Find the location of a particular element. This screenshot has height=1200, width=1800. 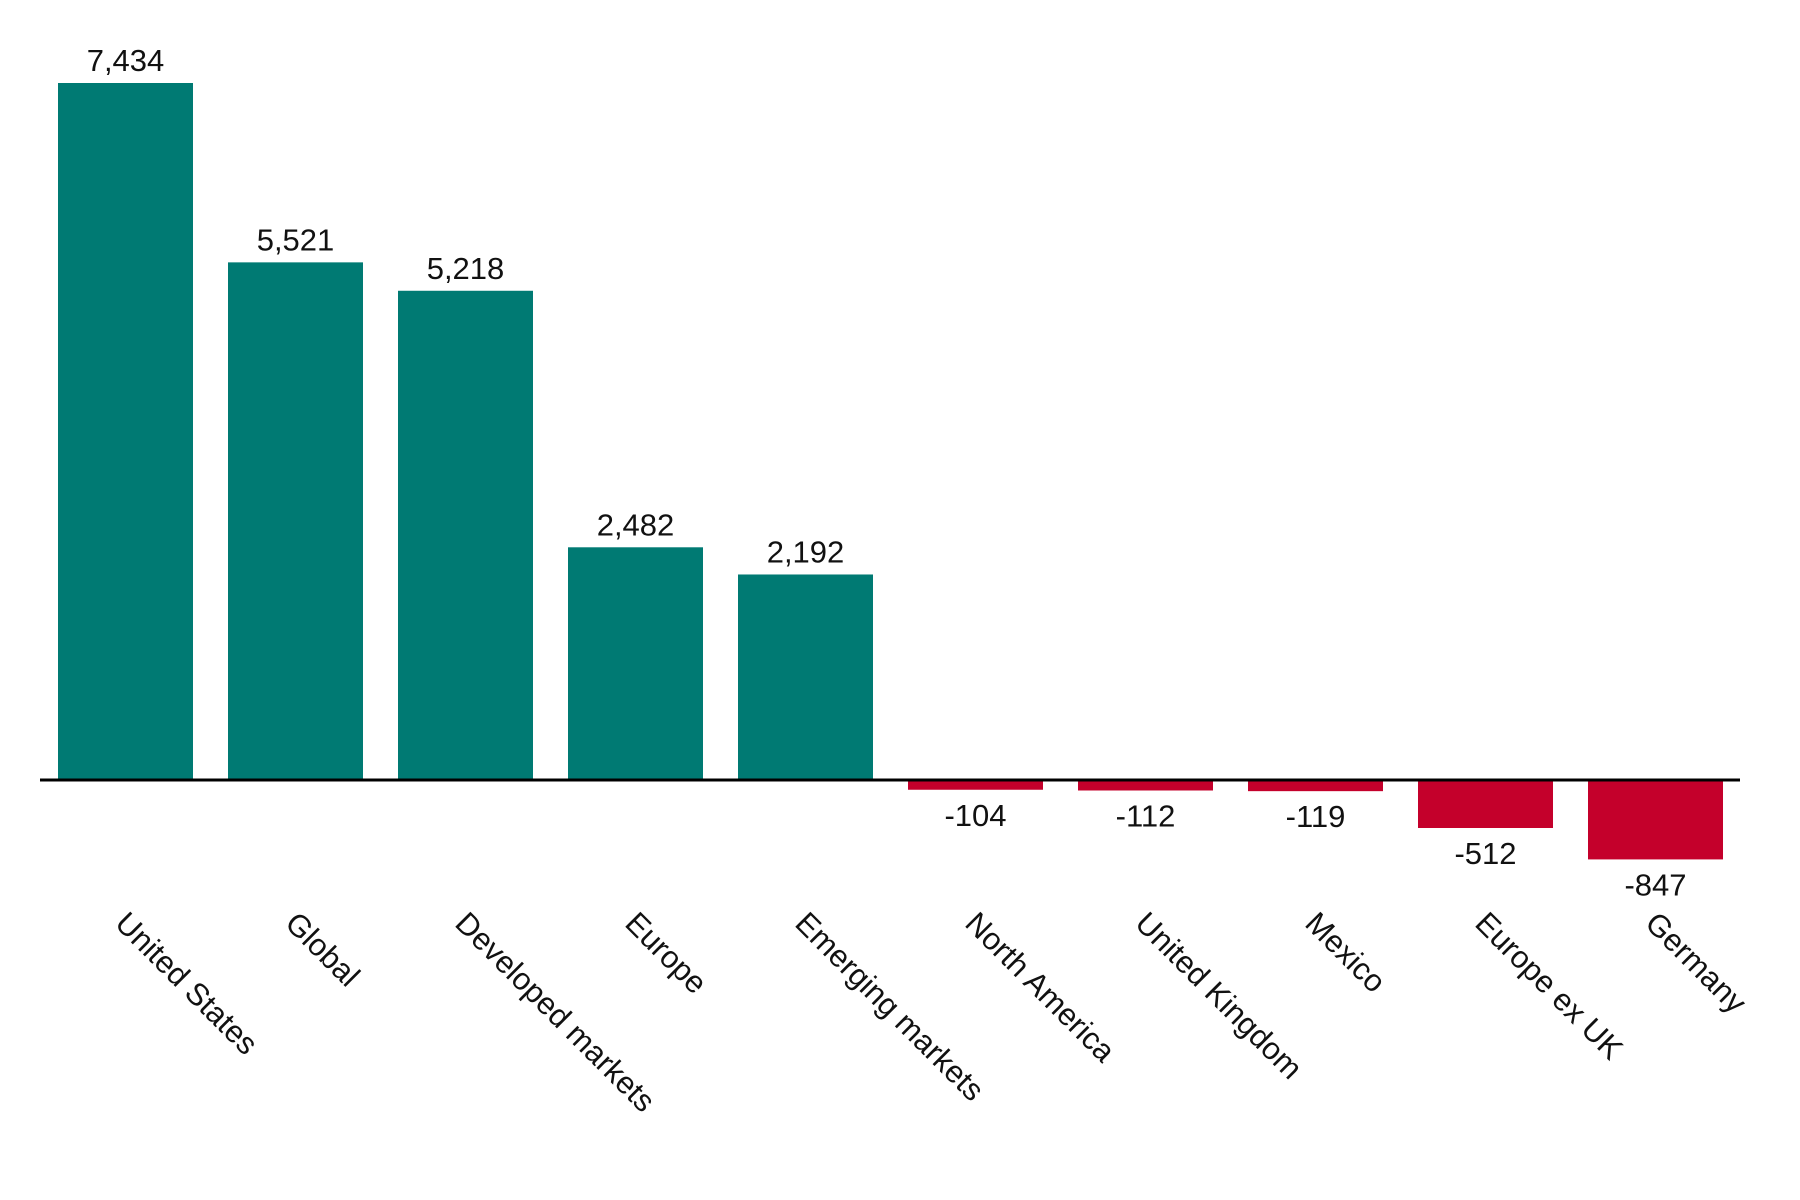

data-label: 2,482 is located at coordinates (636, 524).